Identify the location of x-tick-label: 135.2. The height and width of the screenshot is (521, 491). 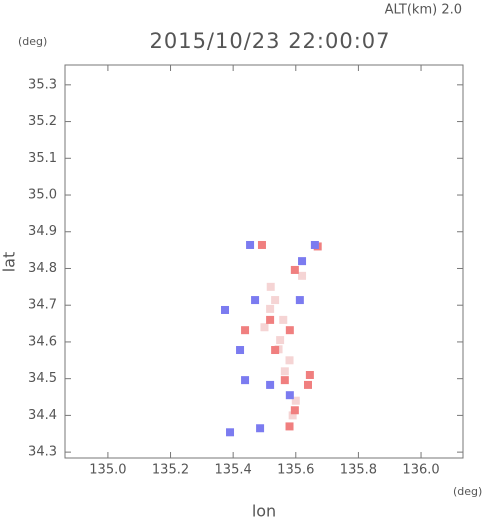
(170, 470).